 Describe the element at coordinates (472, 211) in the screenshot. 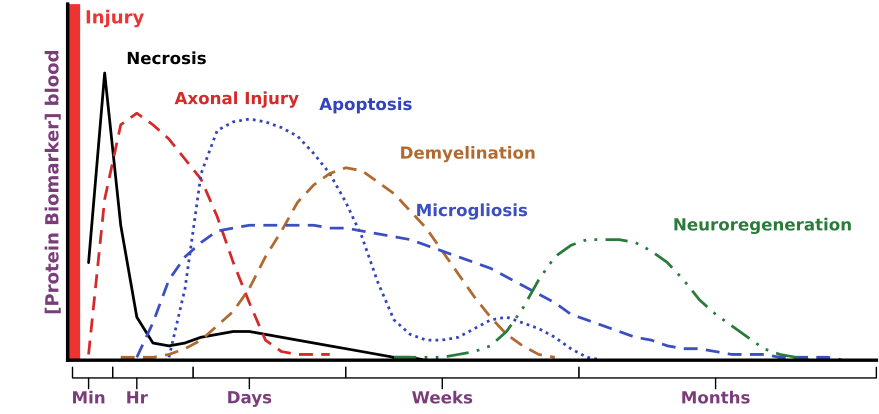

I see `series-label: Microgliosis` at that location.